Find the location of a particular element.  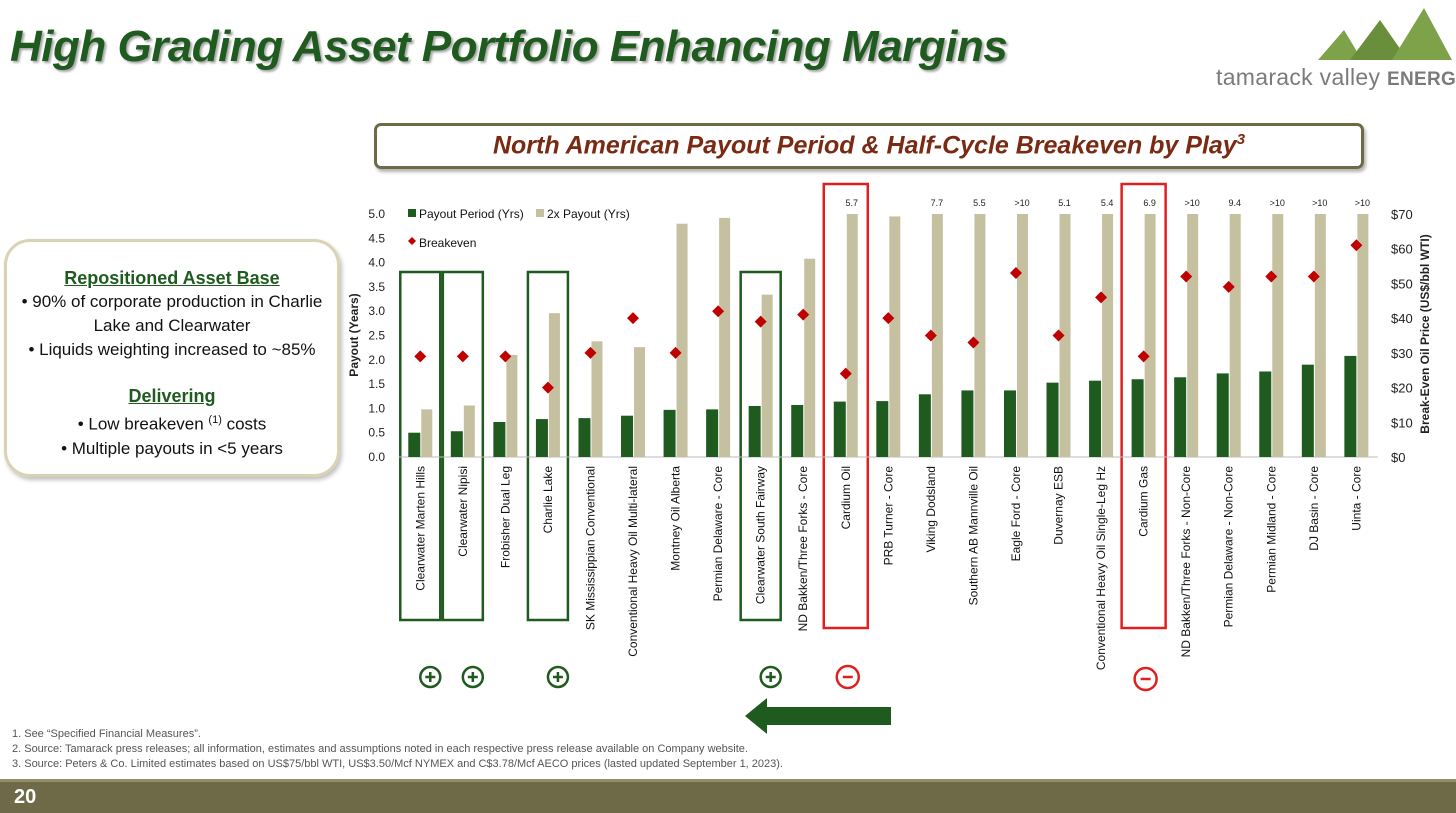

footnote-1: 1. See “Specified Financial Measures”. is located at coordinates (106, 734).